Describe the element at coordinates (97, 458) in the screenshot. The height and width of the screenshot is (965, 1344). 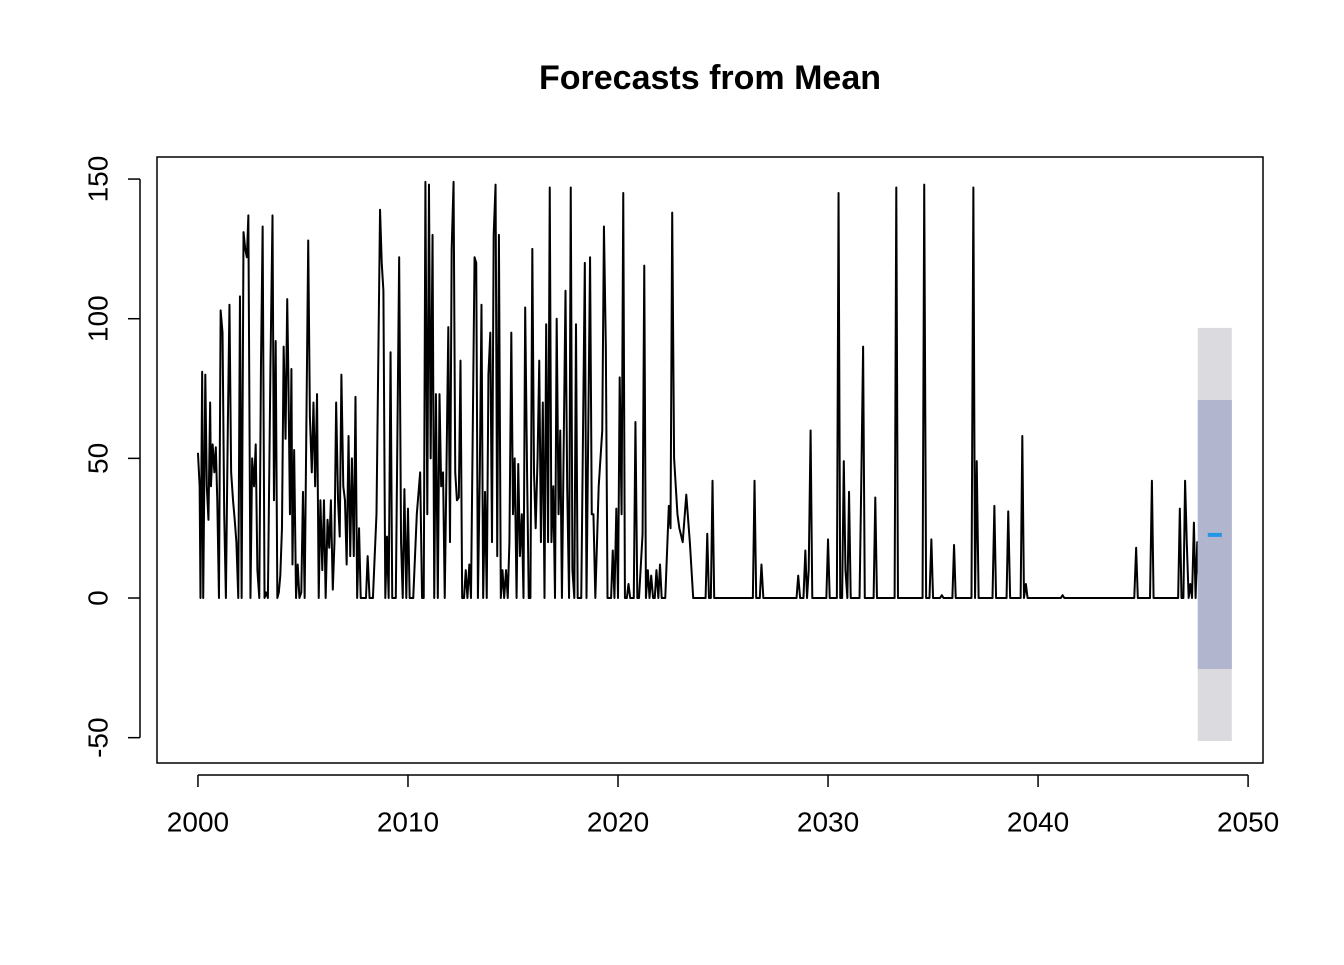
I see `y-tick-label: 50` at that location.